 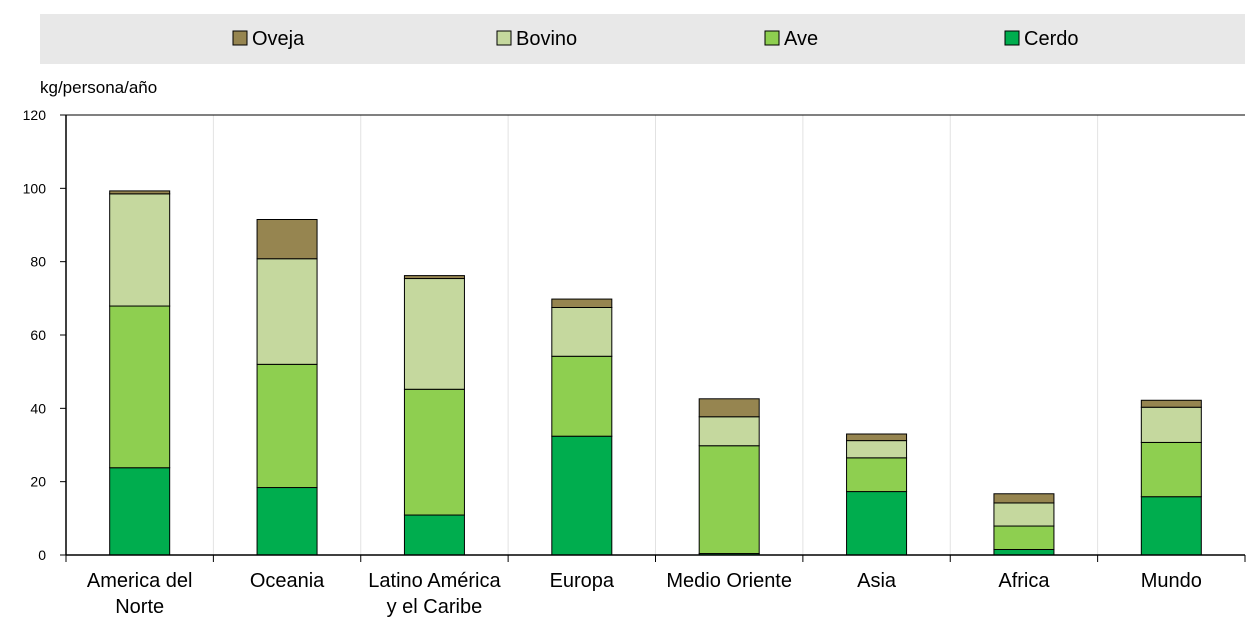 What do you see at coordinates (38, 335) in the screenshot?
I see `y-tick-label: 60` at bounding box center [38, 335].